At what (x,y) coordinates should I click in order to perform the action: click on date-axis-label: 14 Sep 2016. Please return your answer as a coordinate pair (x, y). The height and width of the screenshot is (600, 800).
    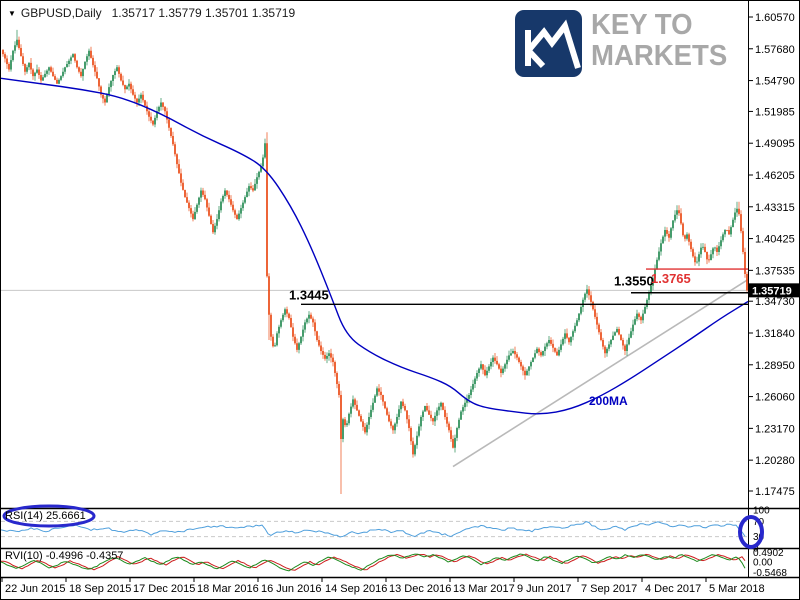
    Looking at the image, I should click on (356, 589).